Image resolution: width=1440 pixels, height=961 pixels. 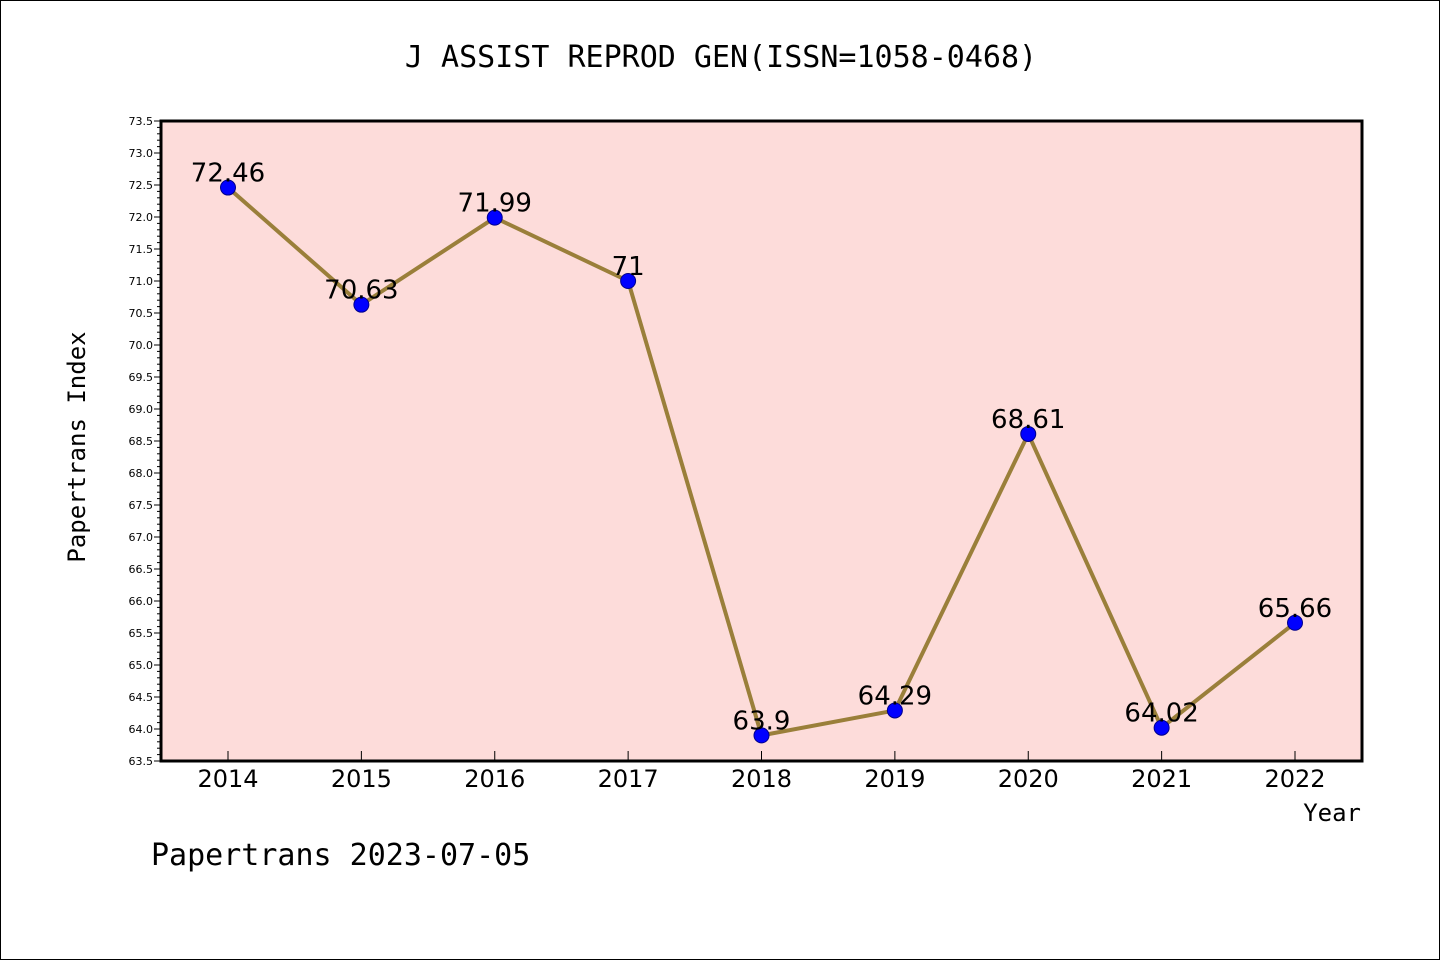 What do you see at coordinates (141, 377) in the screenshot?
I see `y-tick-label: 69.5` at bounding box center [141, 377].